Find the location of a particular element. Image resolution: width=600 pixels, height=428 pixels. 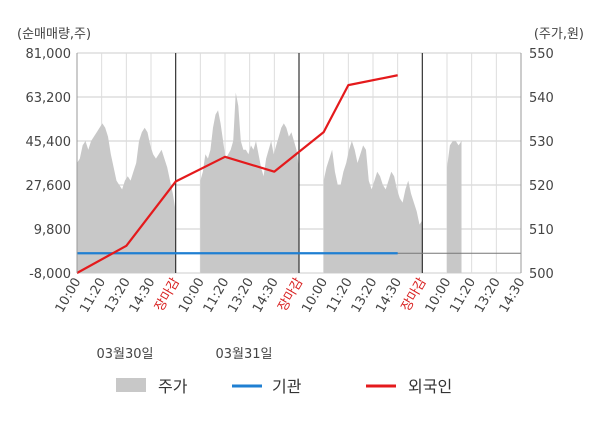

y-left-tick-label: 63,200 is located at coordinates (49, 98).